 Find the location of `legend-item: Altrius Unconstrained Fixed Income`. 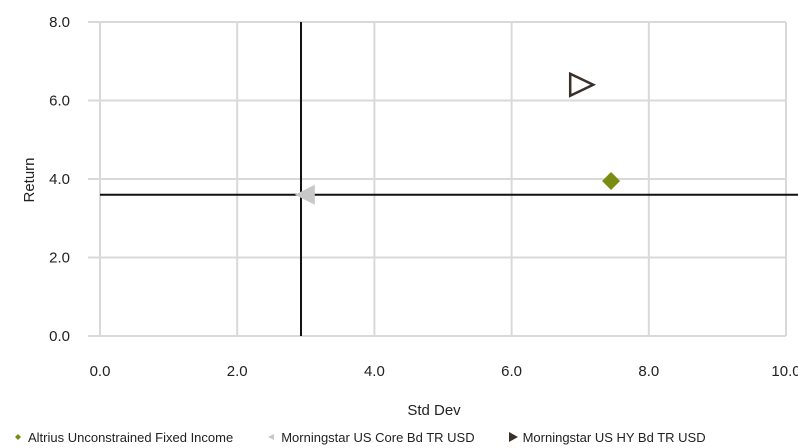

legend-item: Altrius Unconstrained Fixed Income is located at coordinates (122, 437).